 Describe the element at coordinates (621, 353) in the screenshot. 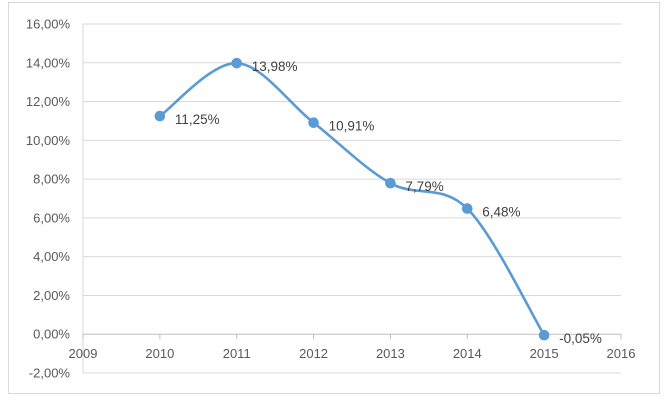

I see `x-tick-label: 2016` at that location.